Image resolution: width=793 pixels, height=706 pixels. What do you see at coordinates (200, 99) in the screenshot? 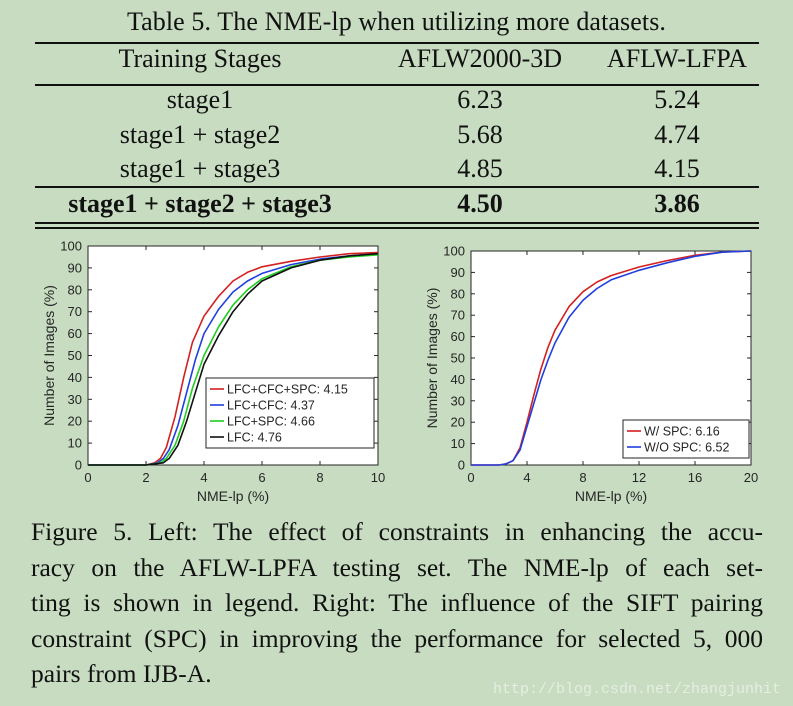
I see `row-stage: stage1` at bounding box center [200, 99].